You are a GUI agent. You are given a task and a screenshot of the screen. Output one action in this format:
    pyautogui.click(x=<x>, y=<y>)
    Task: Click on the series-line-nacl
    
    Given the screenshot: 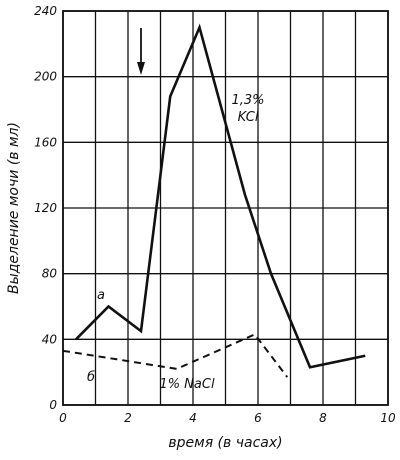 What is the action you would take?
    pyautogui.click(x=175, y=355)
    